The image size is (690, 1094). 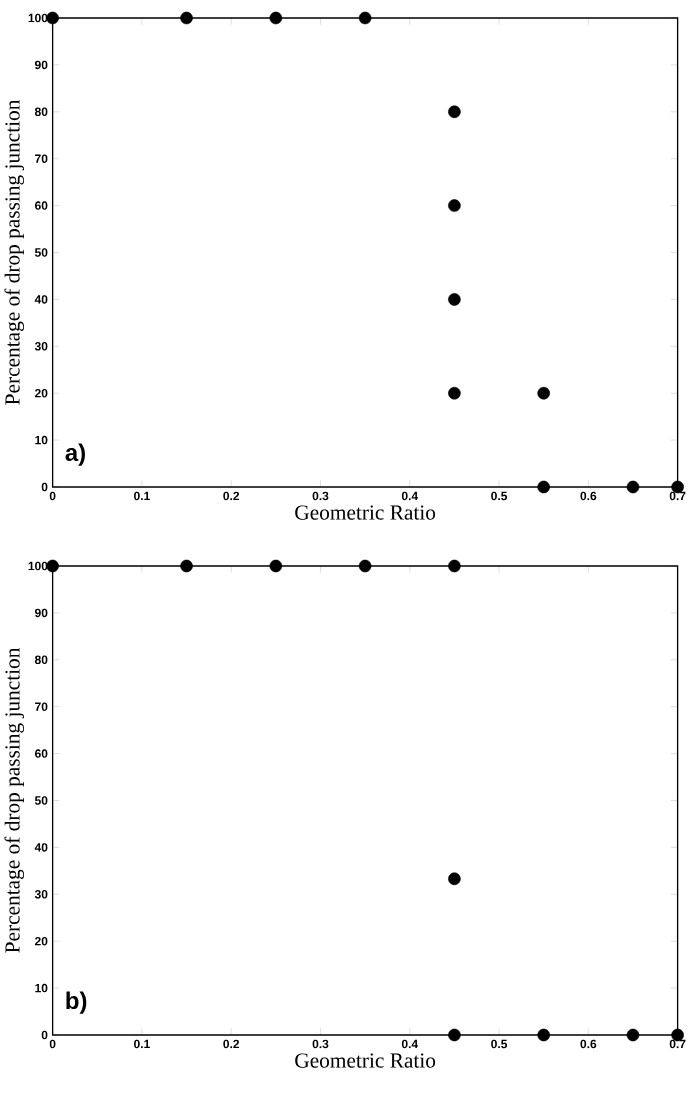 What do you see at coordinates (76, 1002) in the screenshot?
I see `annotation: b)` at bounding box center [76, 1002].